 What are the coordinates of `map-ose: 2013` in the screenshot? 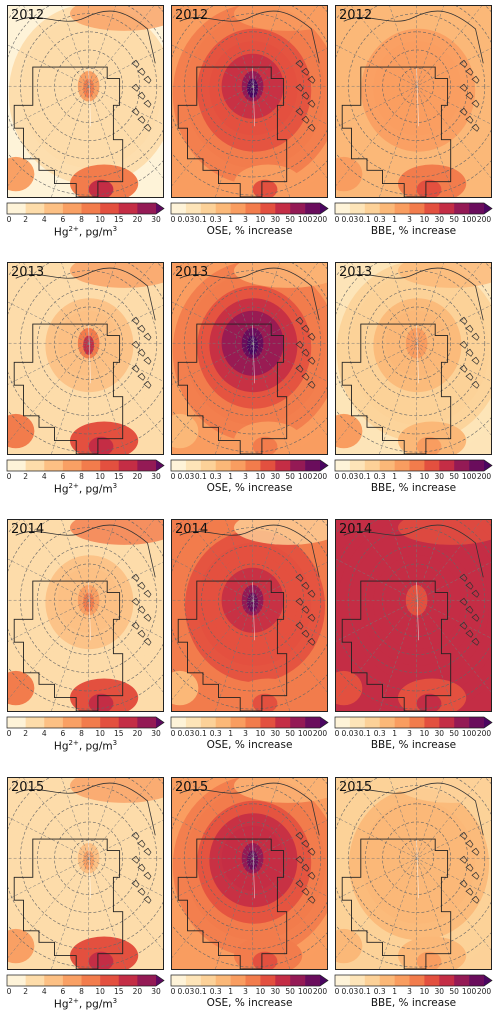 It's located at (249, 358).